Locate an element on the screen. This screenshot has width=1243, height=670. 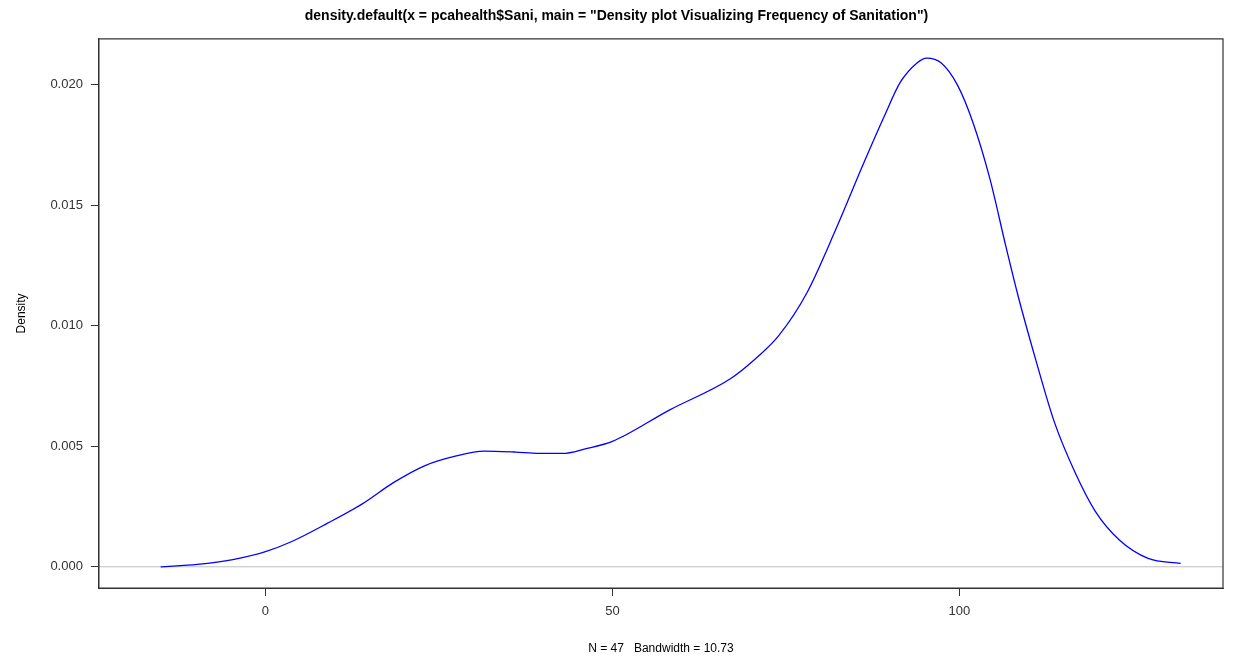
x-tick-label: 0 is located at coordinates (265, 611).